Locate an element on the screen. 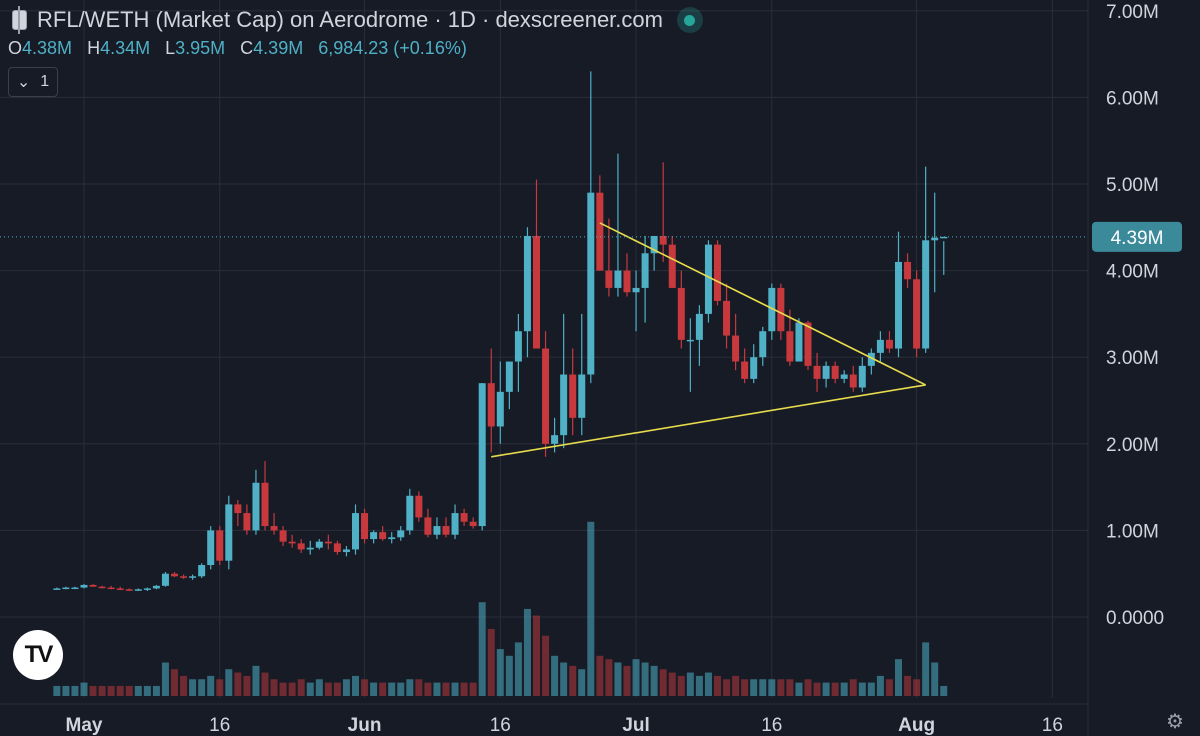 This screenshot has height=736, width=1200. open-value: 4.38M is located at coordinates (47, 48).